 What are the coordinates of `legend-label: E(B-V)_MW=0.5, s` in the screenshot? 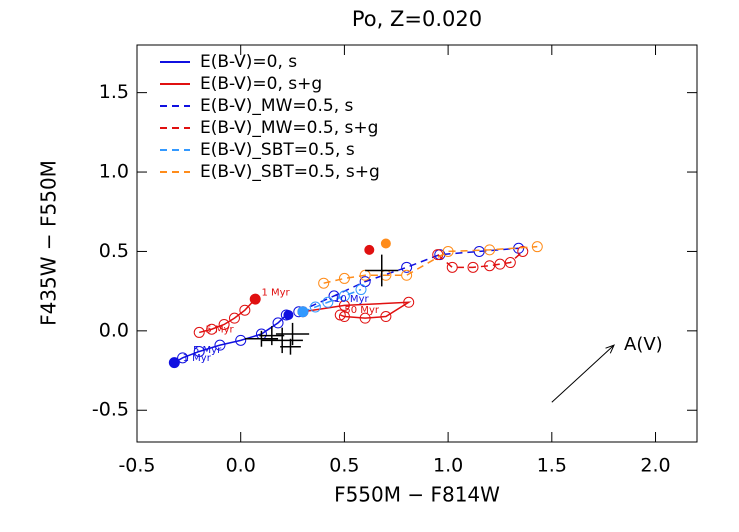 It's located at (277, 106).